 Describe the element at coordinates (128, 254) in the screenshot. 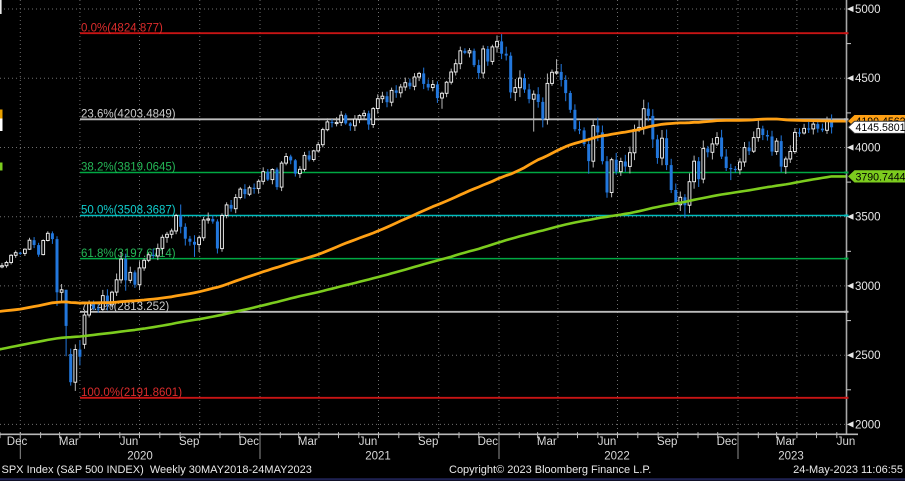

I see `svg-text: 61.8%(3197.6714)` at that location.